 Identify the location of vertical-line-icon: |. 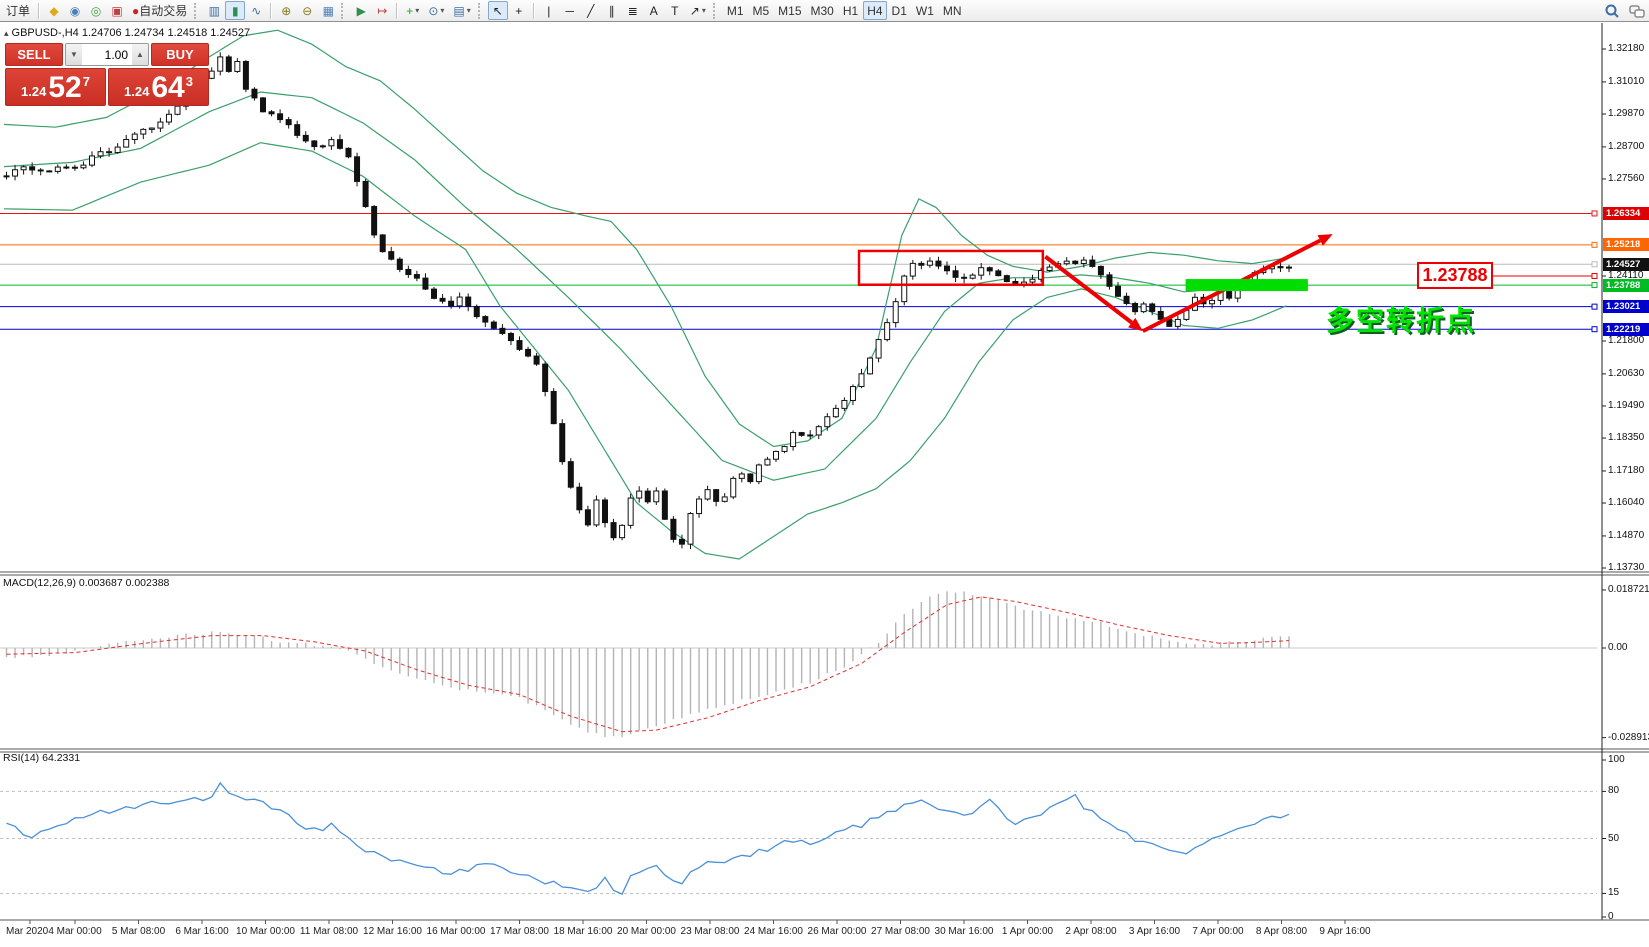
(549, 10).